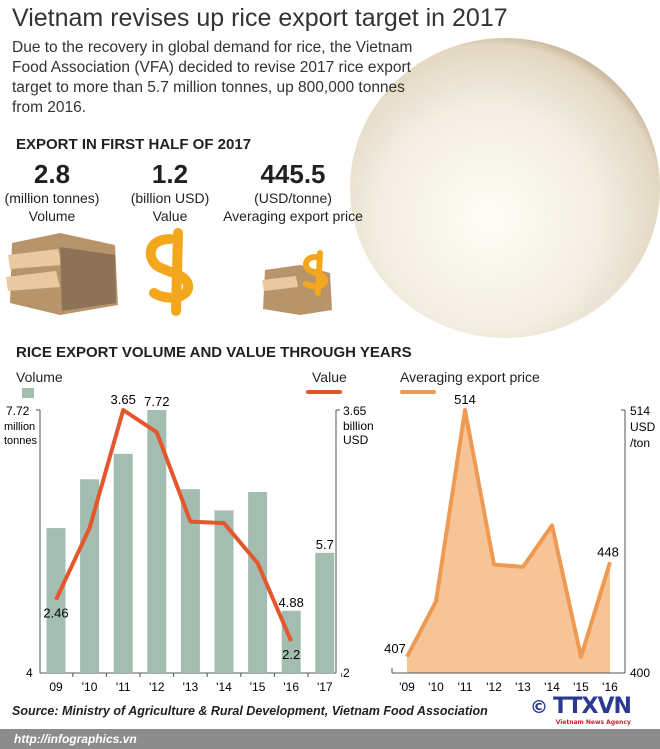  Describe the element at coordinates (407, 687) in the screenshot. I see `x-tick-label: '09` at that location.